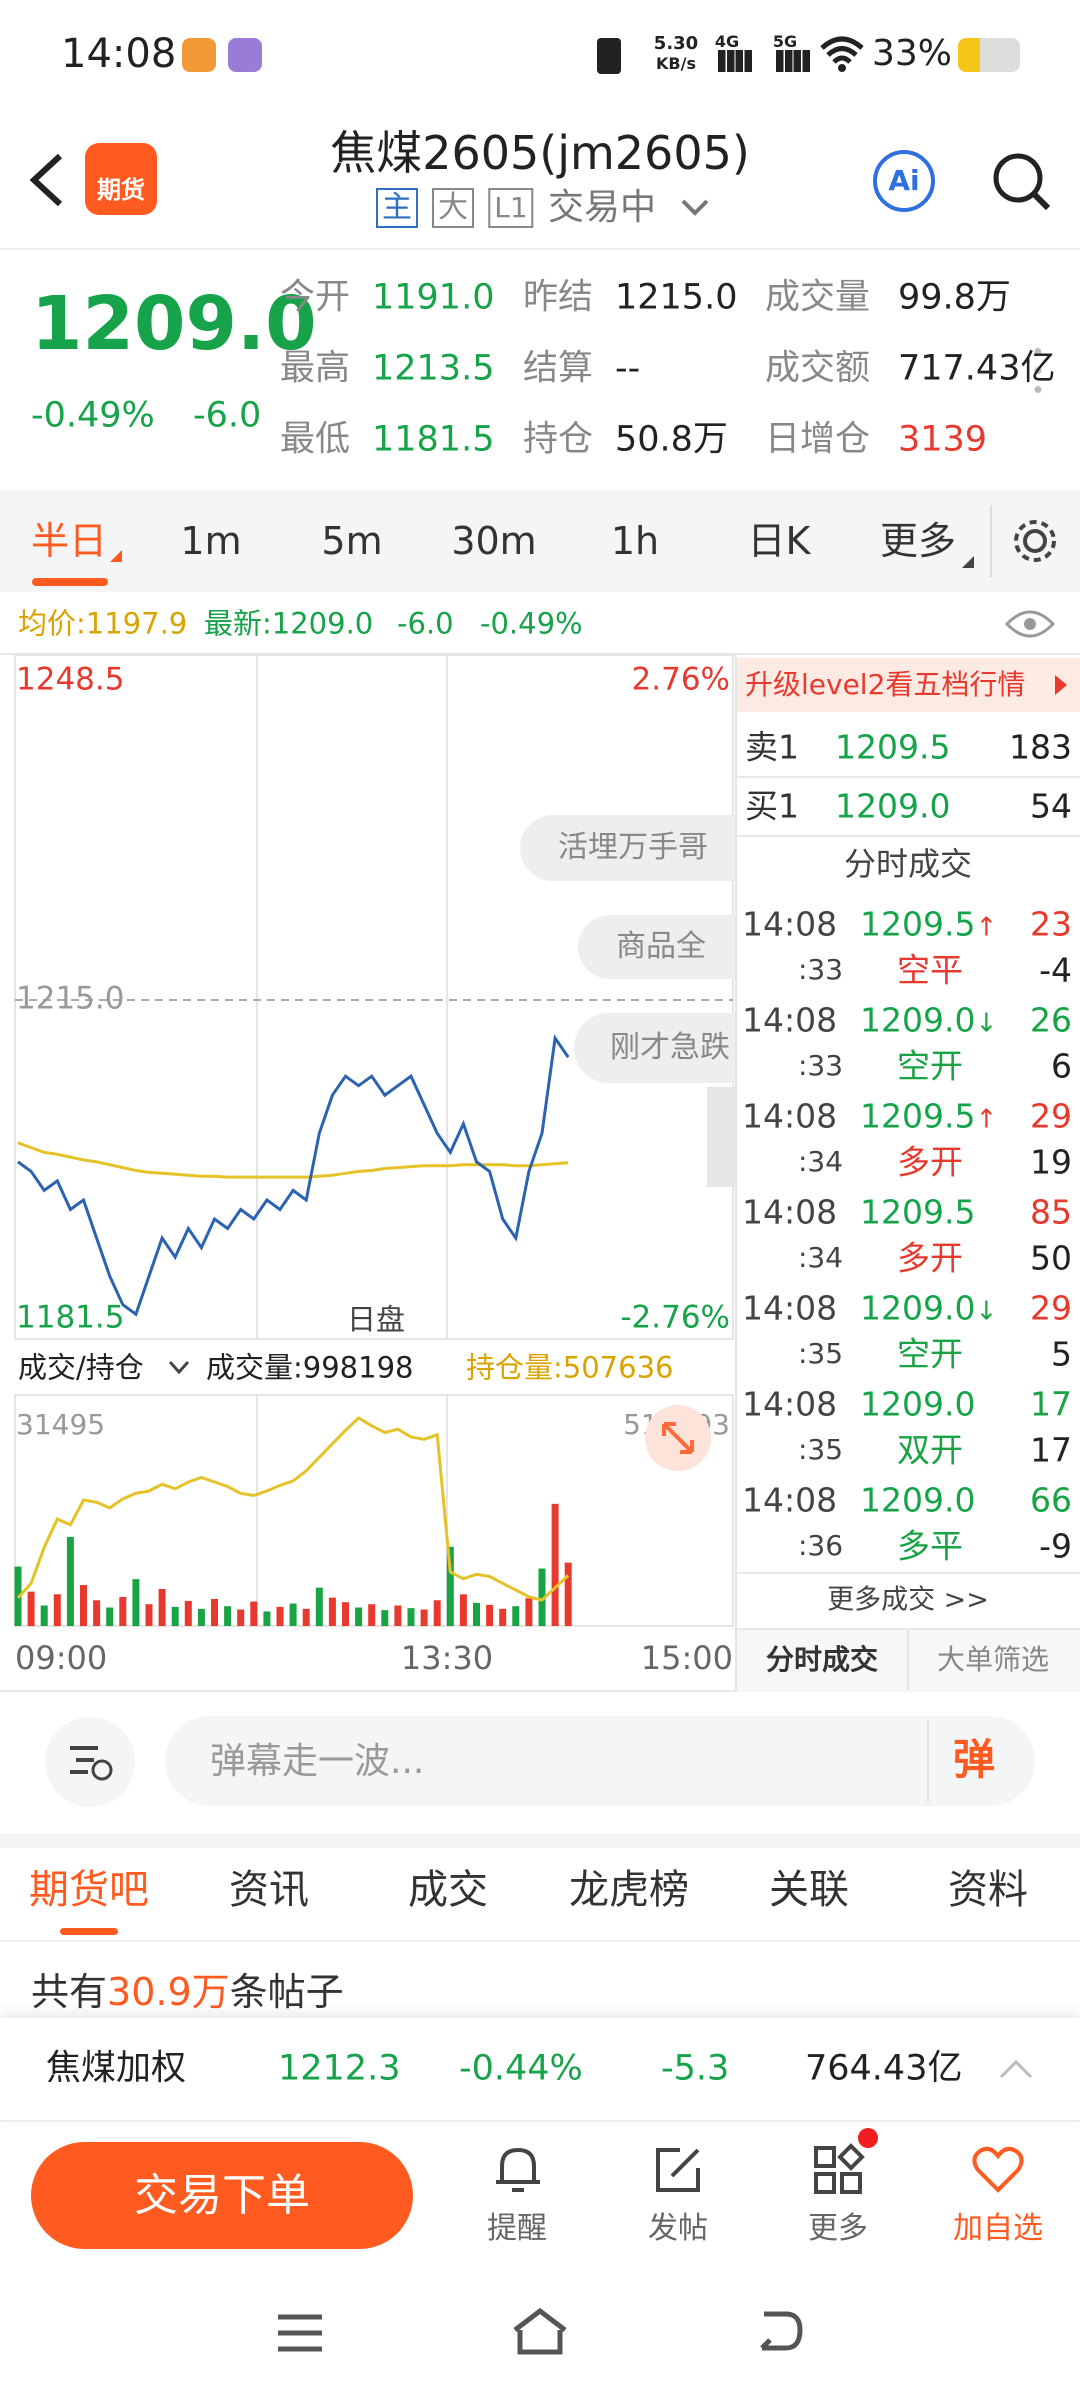 Image resolution: width=1080 pixels, height=2400 pixels. What do you see at coordinates (986, 1023) in the screenshot?
I see `trade-arrow: ↓` at bounding box center [986, 1023].